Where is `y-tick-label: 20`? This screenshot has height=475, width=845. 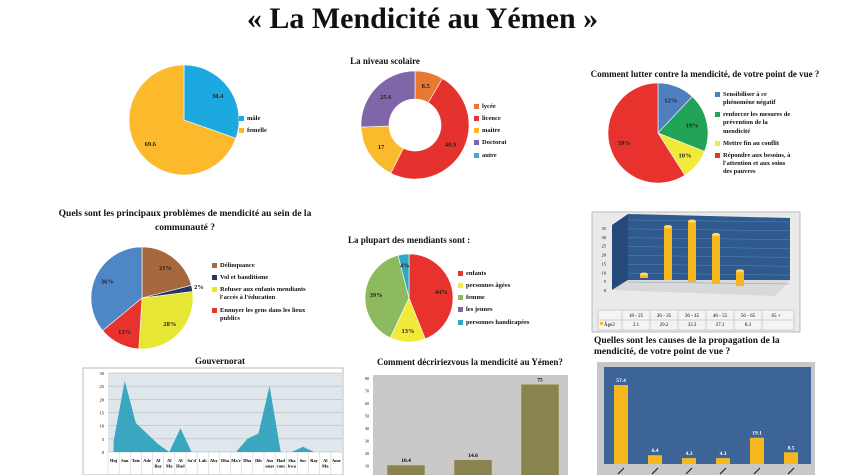 y-tick-label: 20 is located at coordinates (102, 399).